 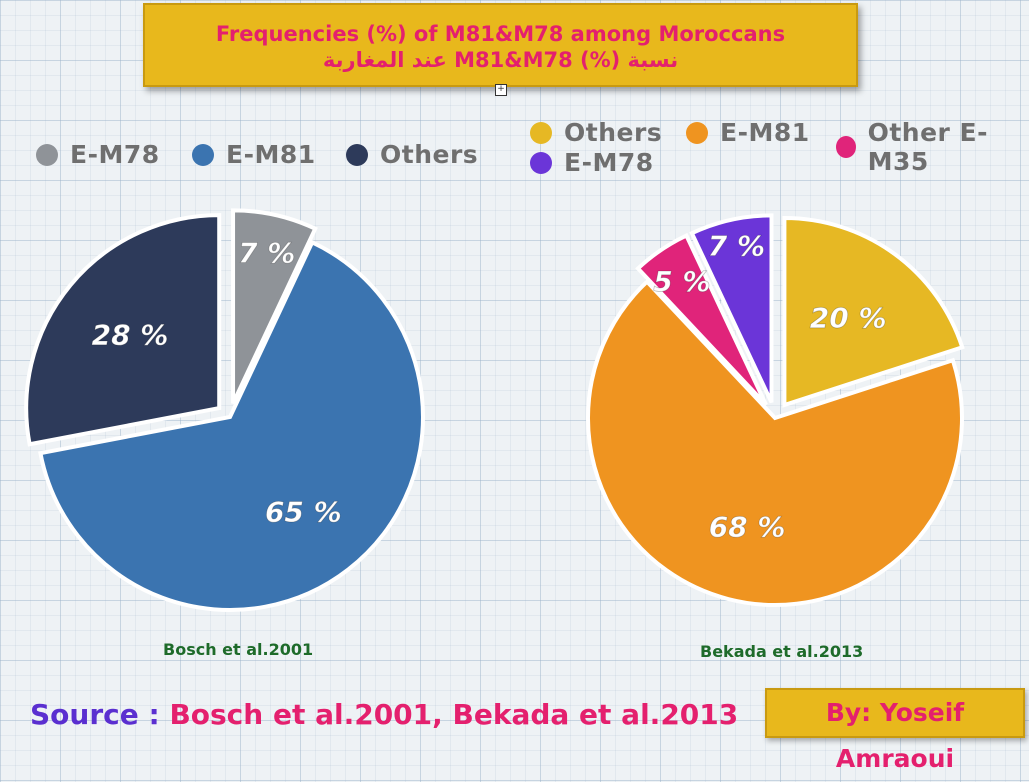 I want to click on pie-2-slice-other-e-m35, so click(x=701, y=319).